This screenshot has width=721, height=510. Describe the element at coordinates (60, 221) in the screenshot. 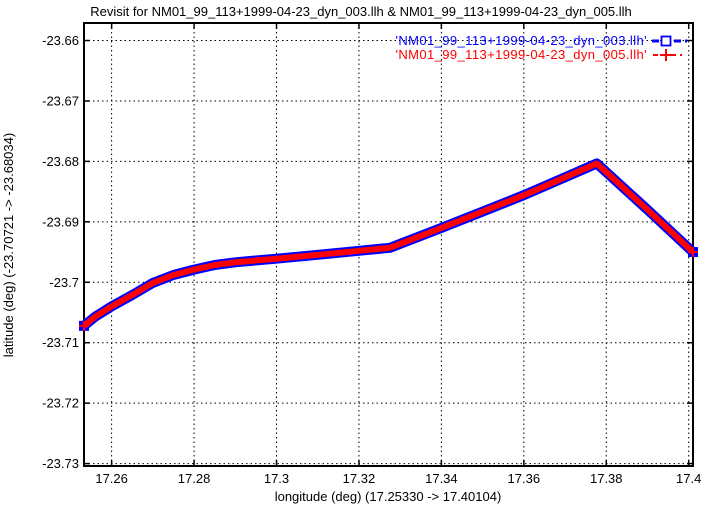

I see `y-tick-label--23.69: -23.69` at that location.